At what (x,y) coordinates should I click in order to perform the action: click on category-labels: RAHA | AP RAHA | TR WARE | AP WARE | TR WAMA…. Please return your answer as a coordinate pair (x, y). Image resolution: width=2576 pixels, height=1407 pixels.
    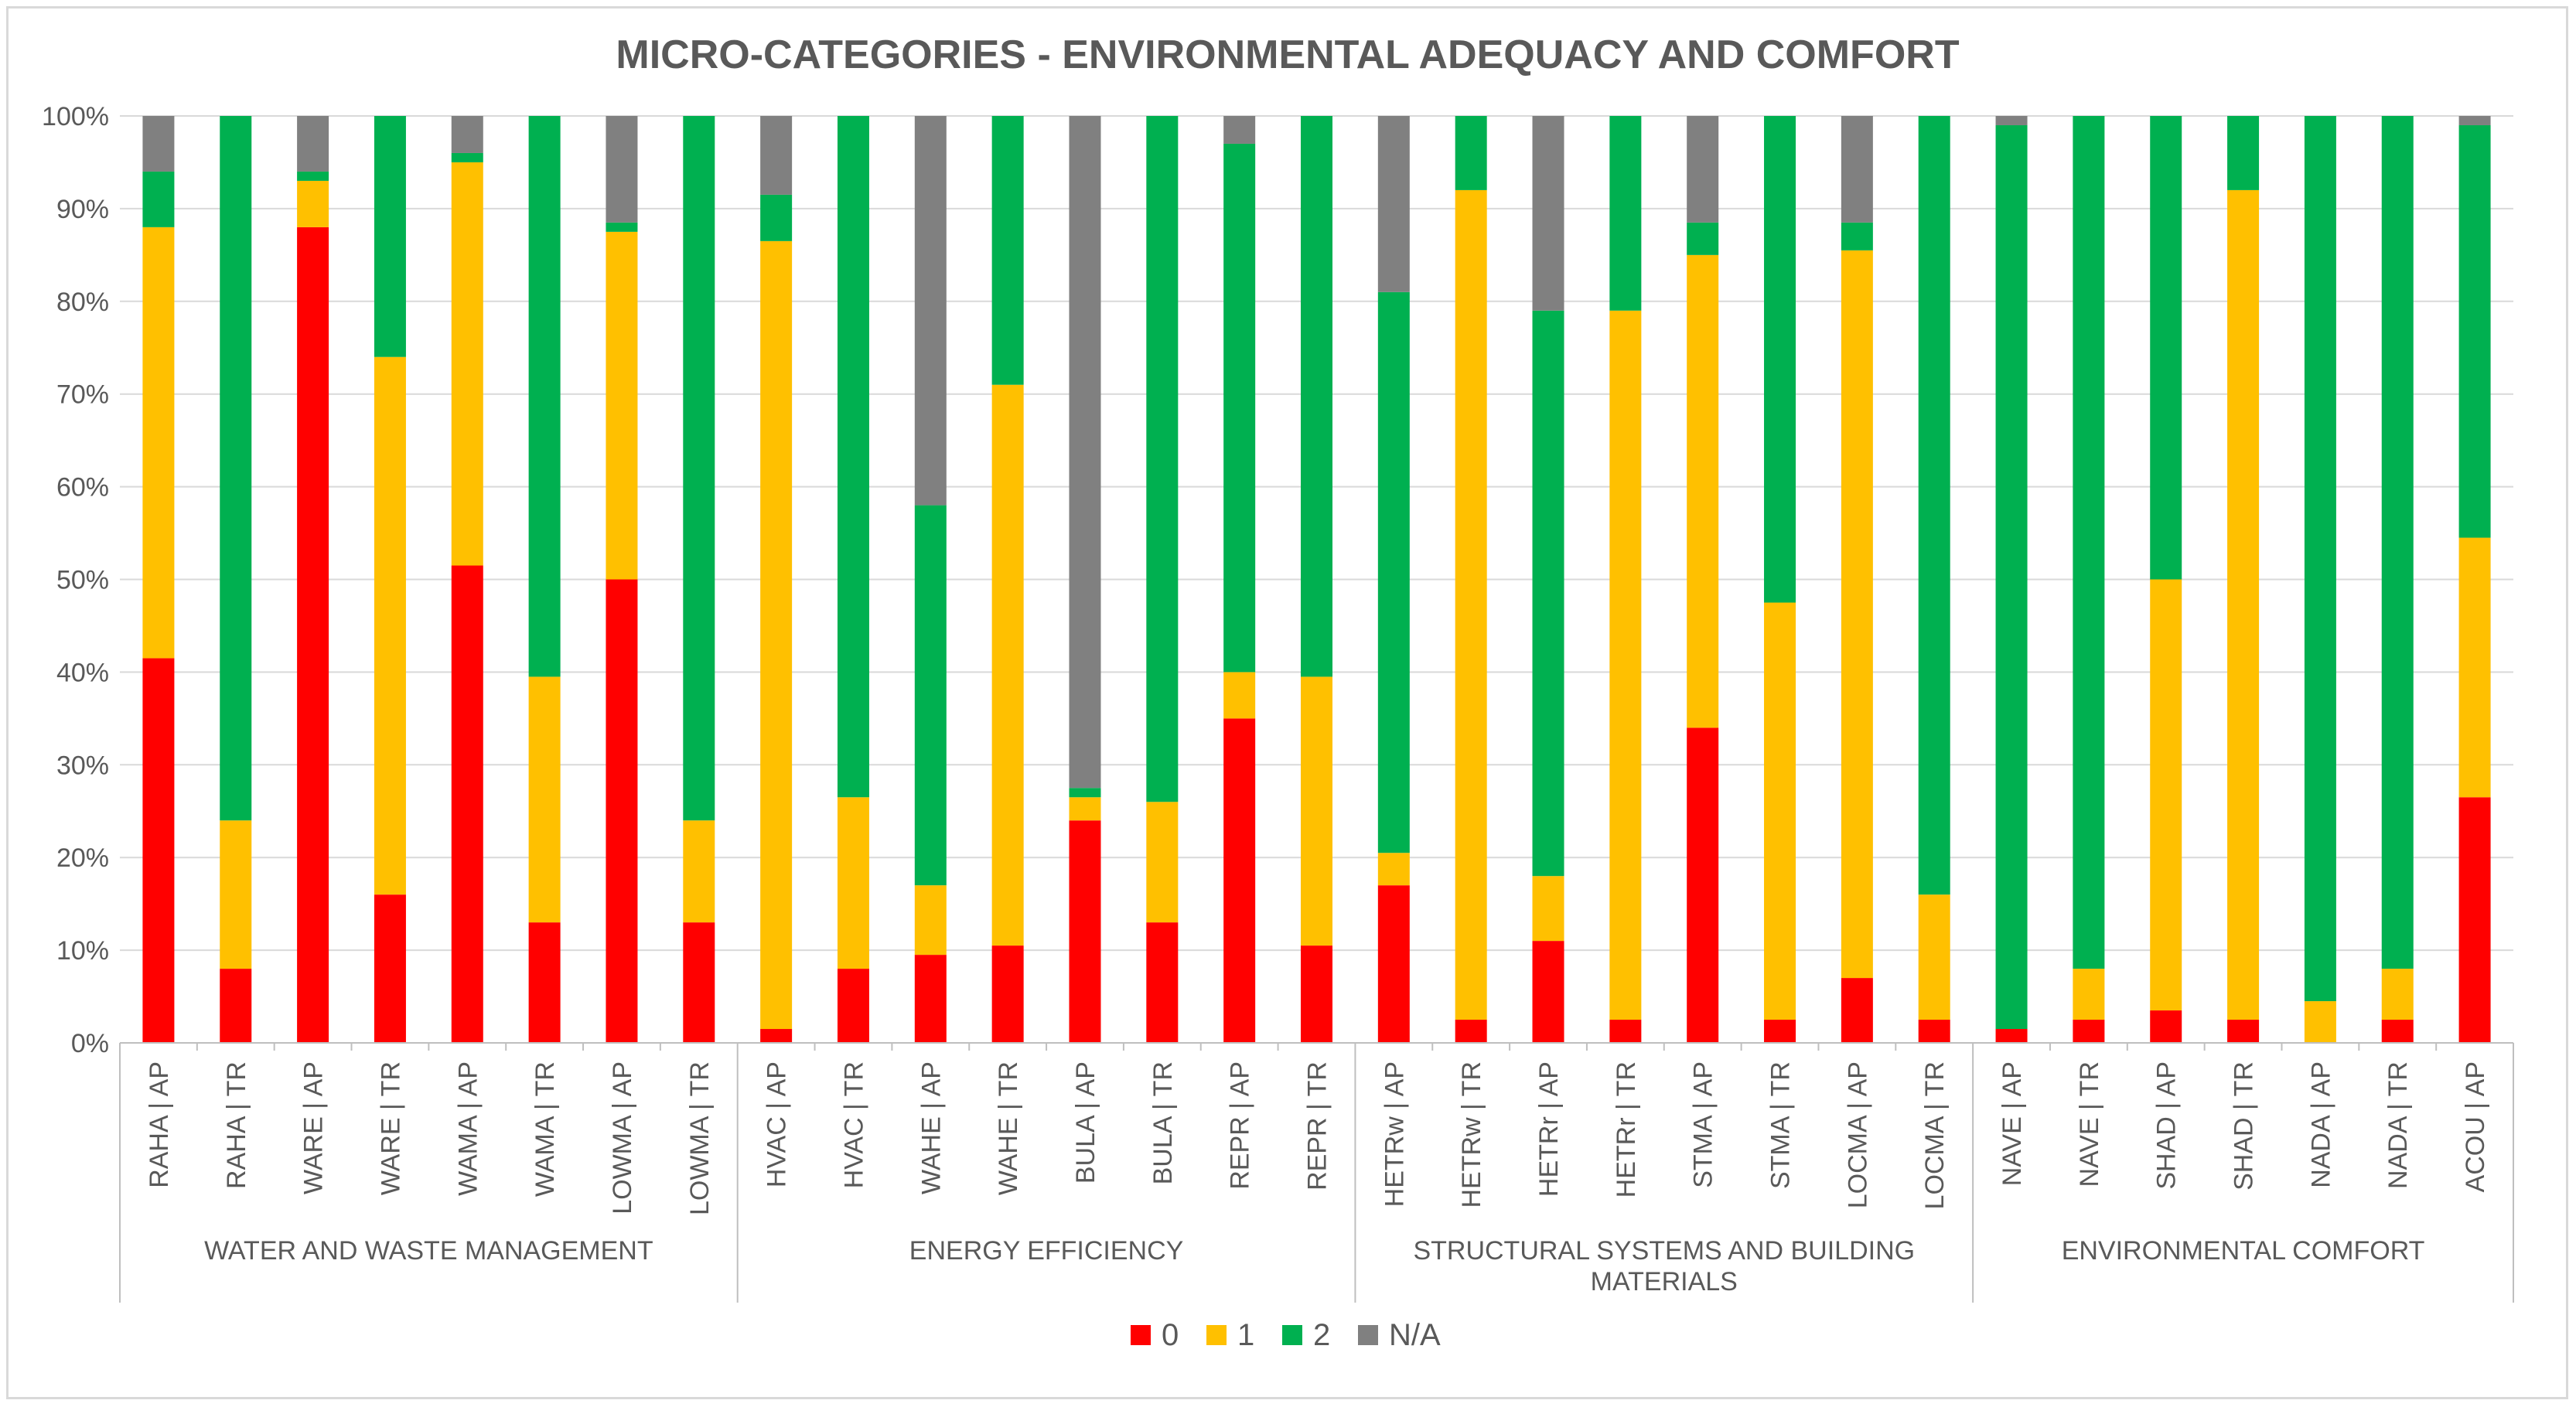
    Looking at the image, I should click on (1317, 1138).